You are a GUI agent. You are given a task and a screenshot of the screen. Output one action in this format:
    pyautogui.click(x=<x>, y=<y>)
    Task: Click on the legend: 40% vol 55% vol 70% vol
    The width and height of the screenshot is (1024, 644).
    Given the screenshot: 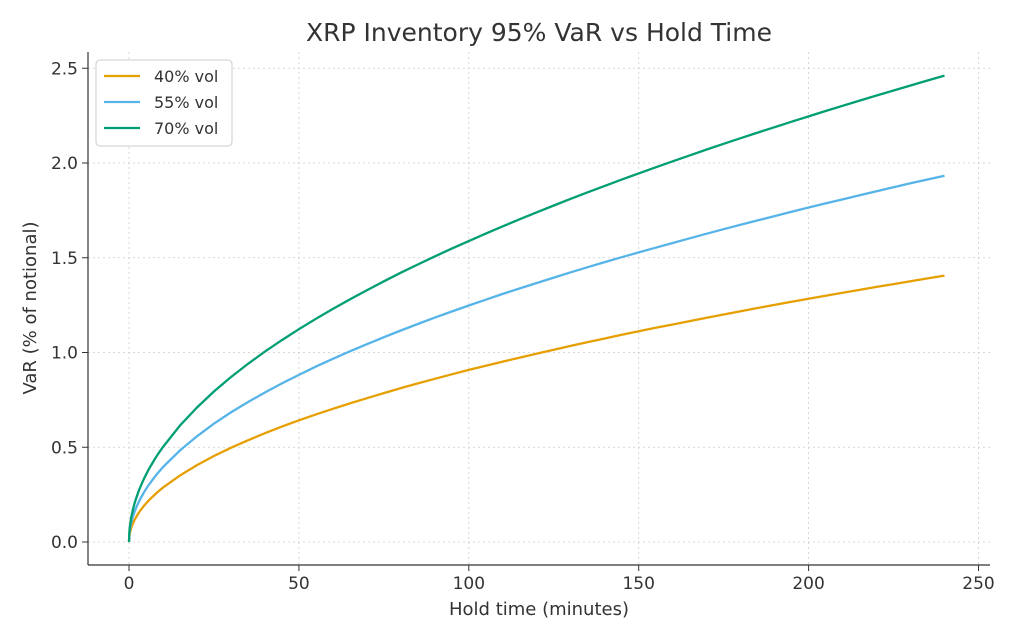 What is the action you would take?
    pyautogui.click(x=164, y=103)
    